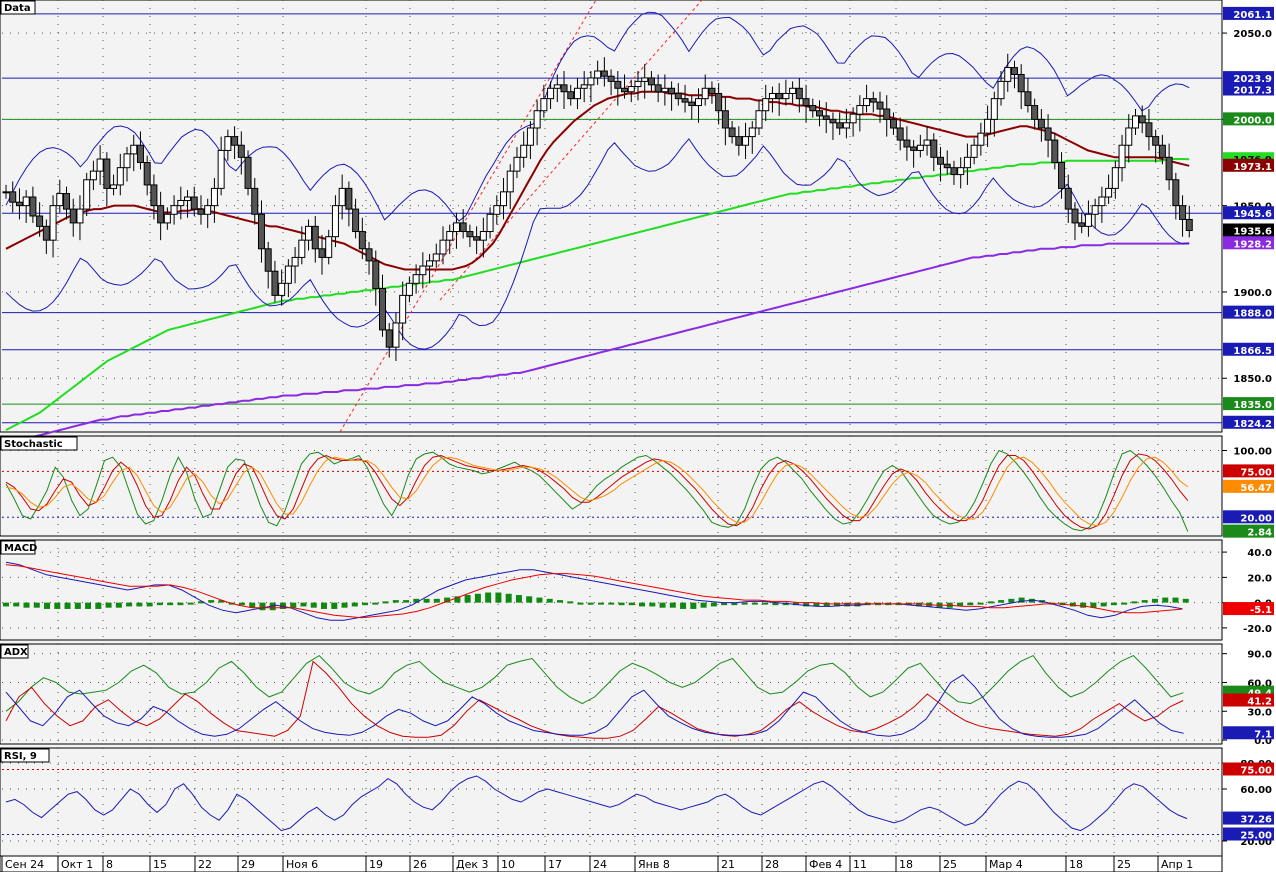 The width and height of the screenshot is (1276, 876). I want to click on date-label: Ноя 6, so click(302, 864).